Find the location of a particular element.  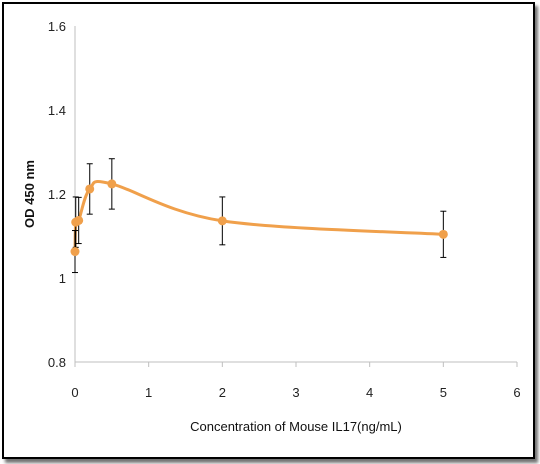

y-tick-label: 1.2 is located at coordinates (57, 194).